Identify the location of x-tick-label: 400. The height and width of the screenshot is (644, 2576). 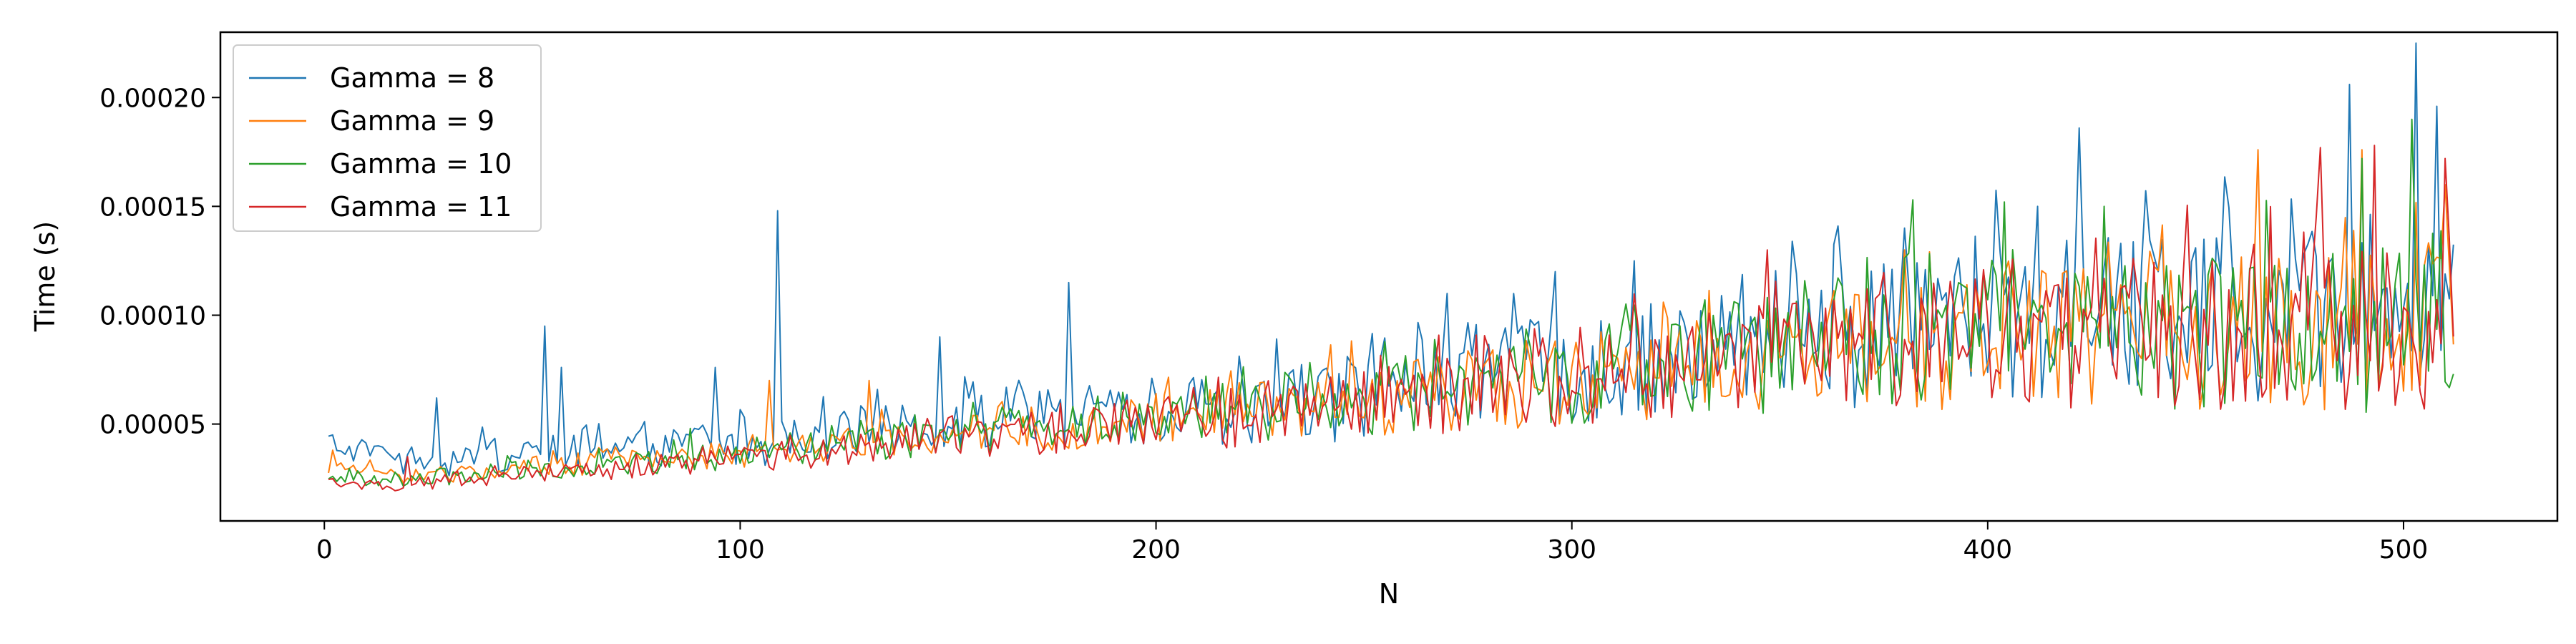
(1987, 550).